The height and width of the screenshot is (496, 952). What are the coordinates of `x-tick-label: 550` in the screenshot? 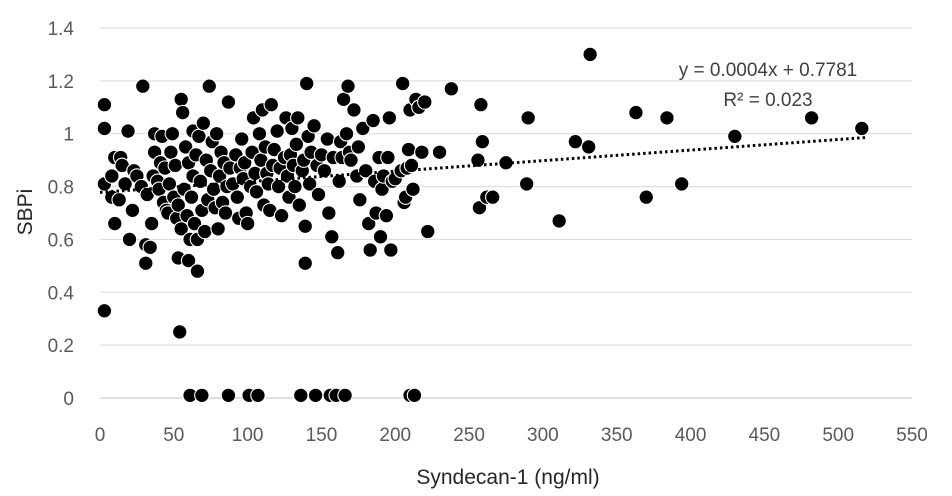 It's located at (912, 435).